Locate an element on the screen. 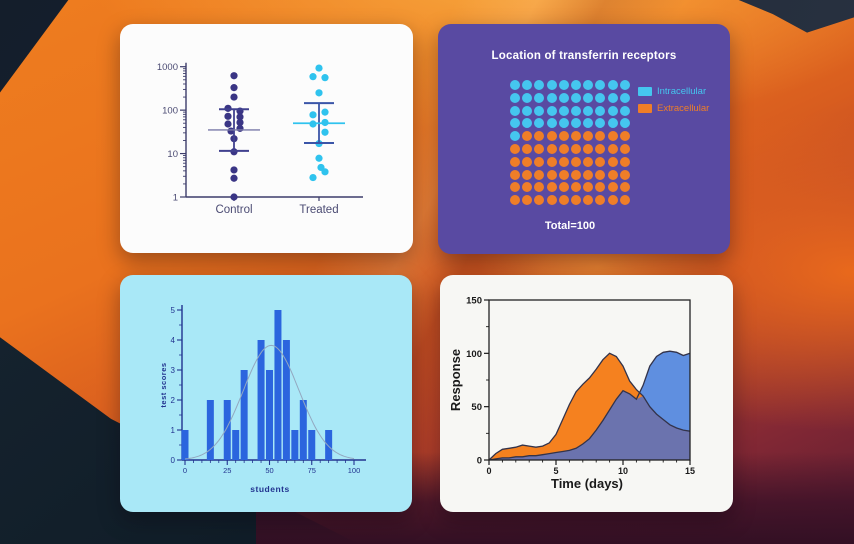  x-tick-label: 50 is located at coordinates (269, 470).